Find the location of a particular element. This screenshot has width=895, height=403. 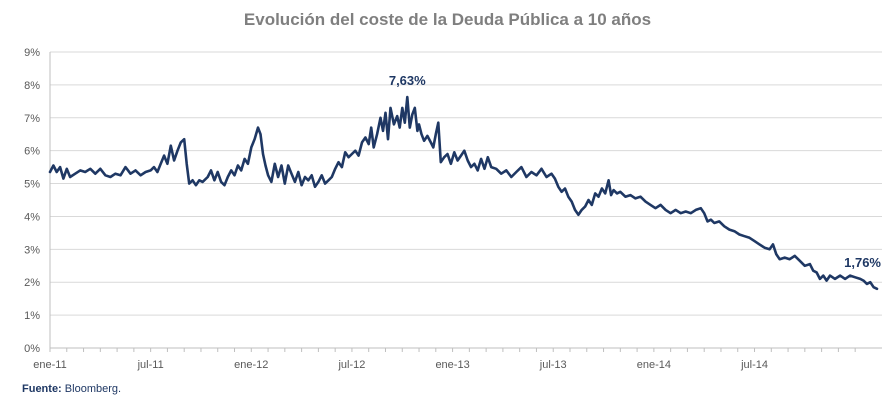

y-tick-label: 9% is located at coordinates (32, 53).